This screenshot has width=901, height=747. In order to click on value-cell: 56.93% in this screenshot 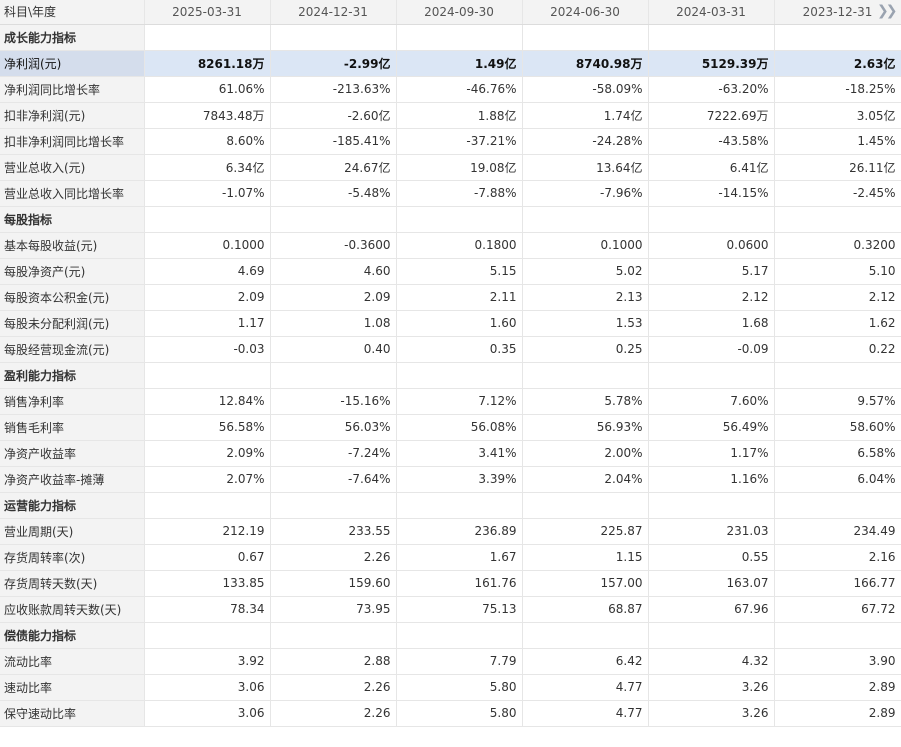, I will do `click(585, 427)`.